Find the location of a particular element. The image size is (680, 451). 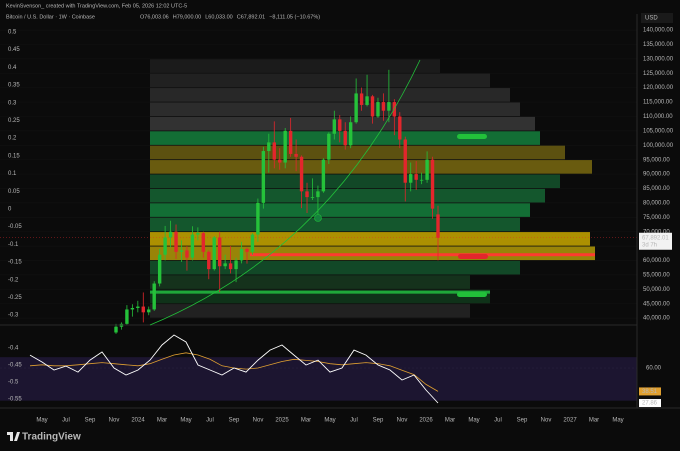

left-tick-label: 0.1 is located at coordinates (12, 174).